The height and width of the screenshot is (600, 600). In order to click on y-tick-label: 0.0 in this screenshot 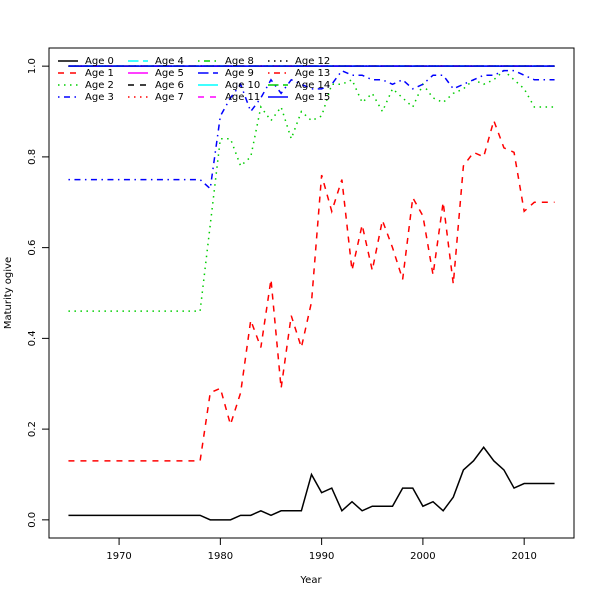, I will do `click(32, 520)`.